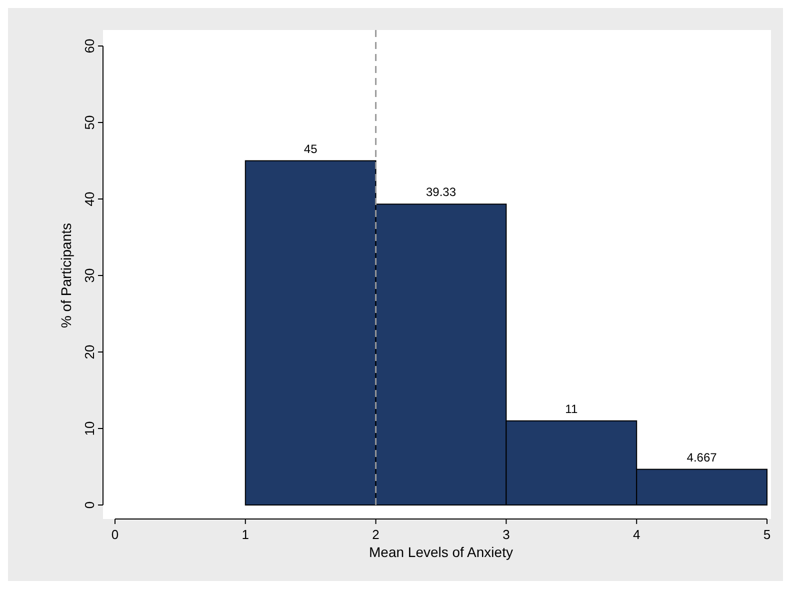 This screenshot has height=589, width=791. What do you see at coordinates (89, 428) in the screenshot?
I see `y-tick-label: 10` at bounding box center [89, 428].